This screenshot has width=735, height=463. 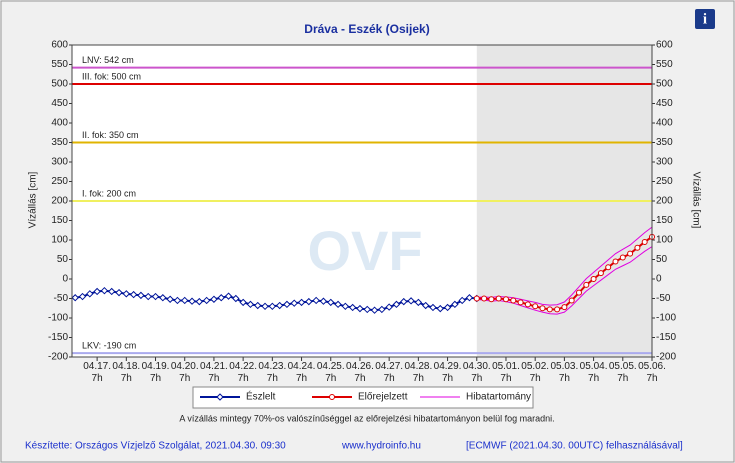 I want to click on x-tick-label: 04.20. 7h, so click(x=184, y=372).